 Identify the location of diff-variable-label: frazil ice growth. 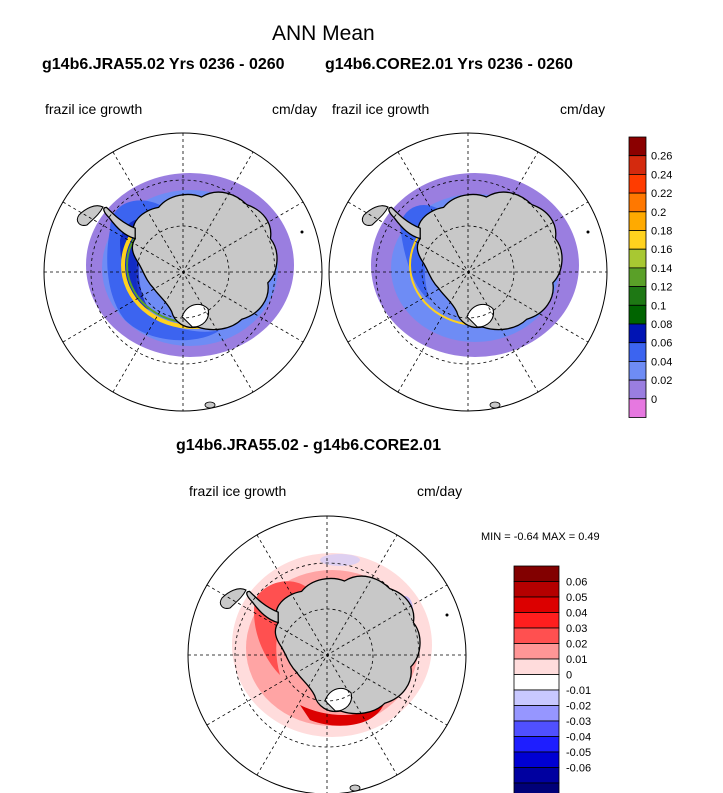
(238, 491).